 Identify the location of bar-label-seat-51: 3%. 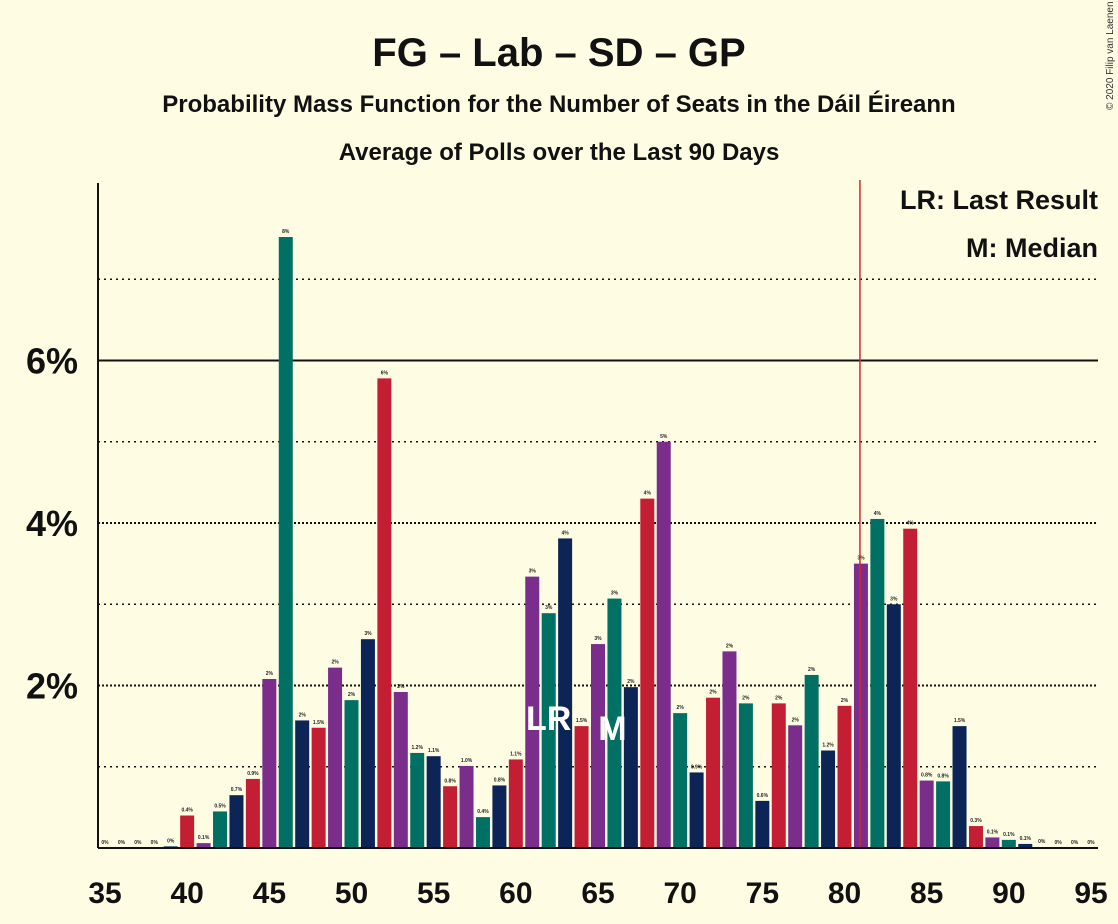
(368, 634).